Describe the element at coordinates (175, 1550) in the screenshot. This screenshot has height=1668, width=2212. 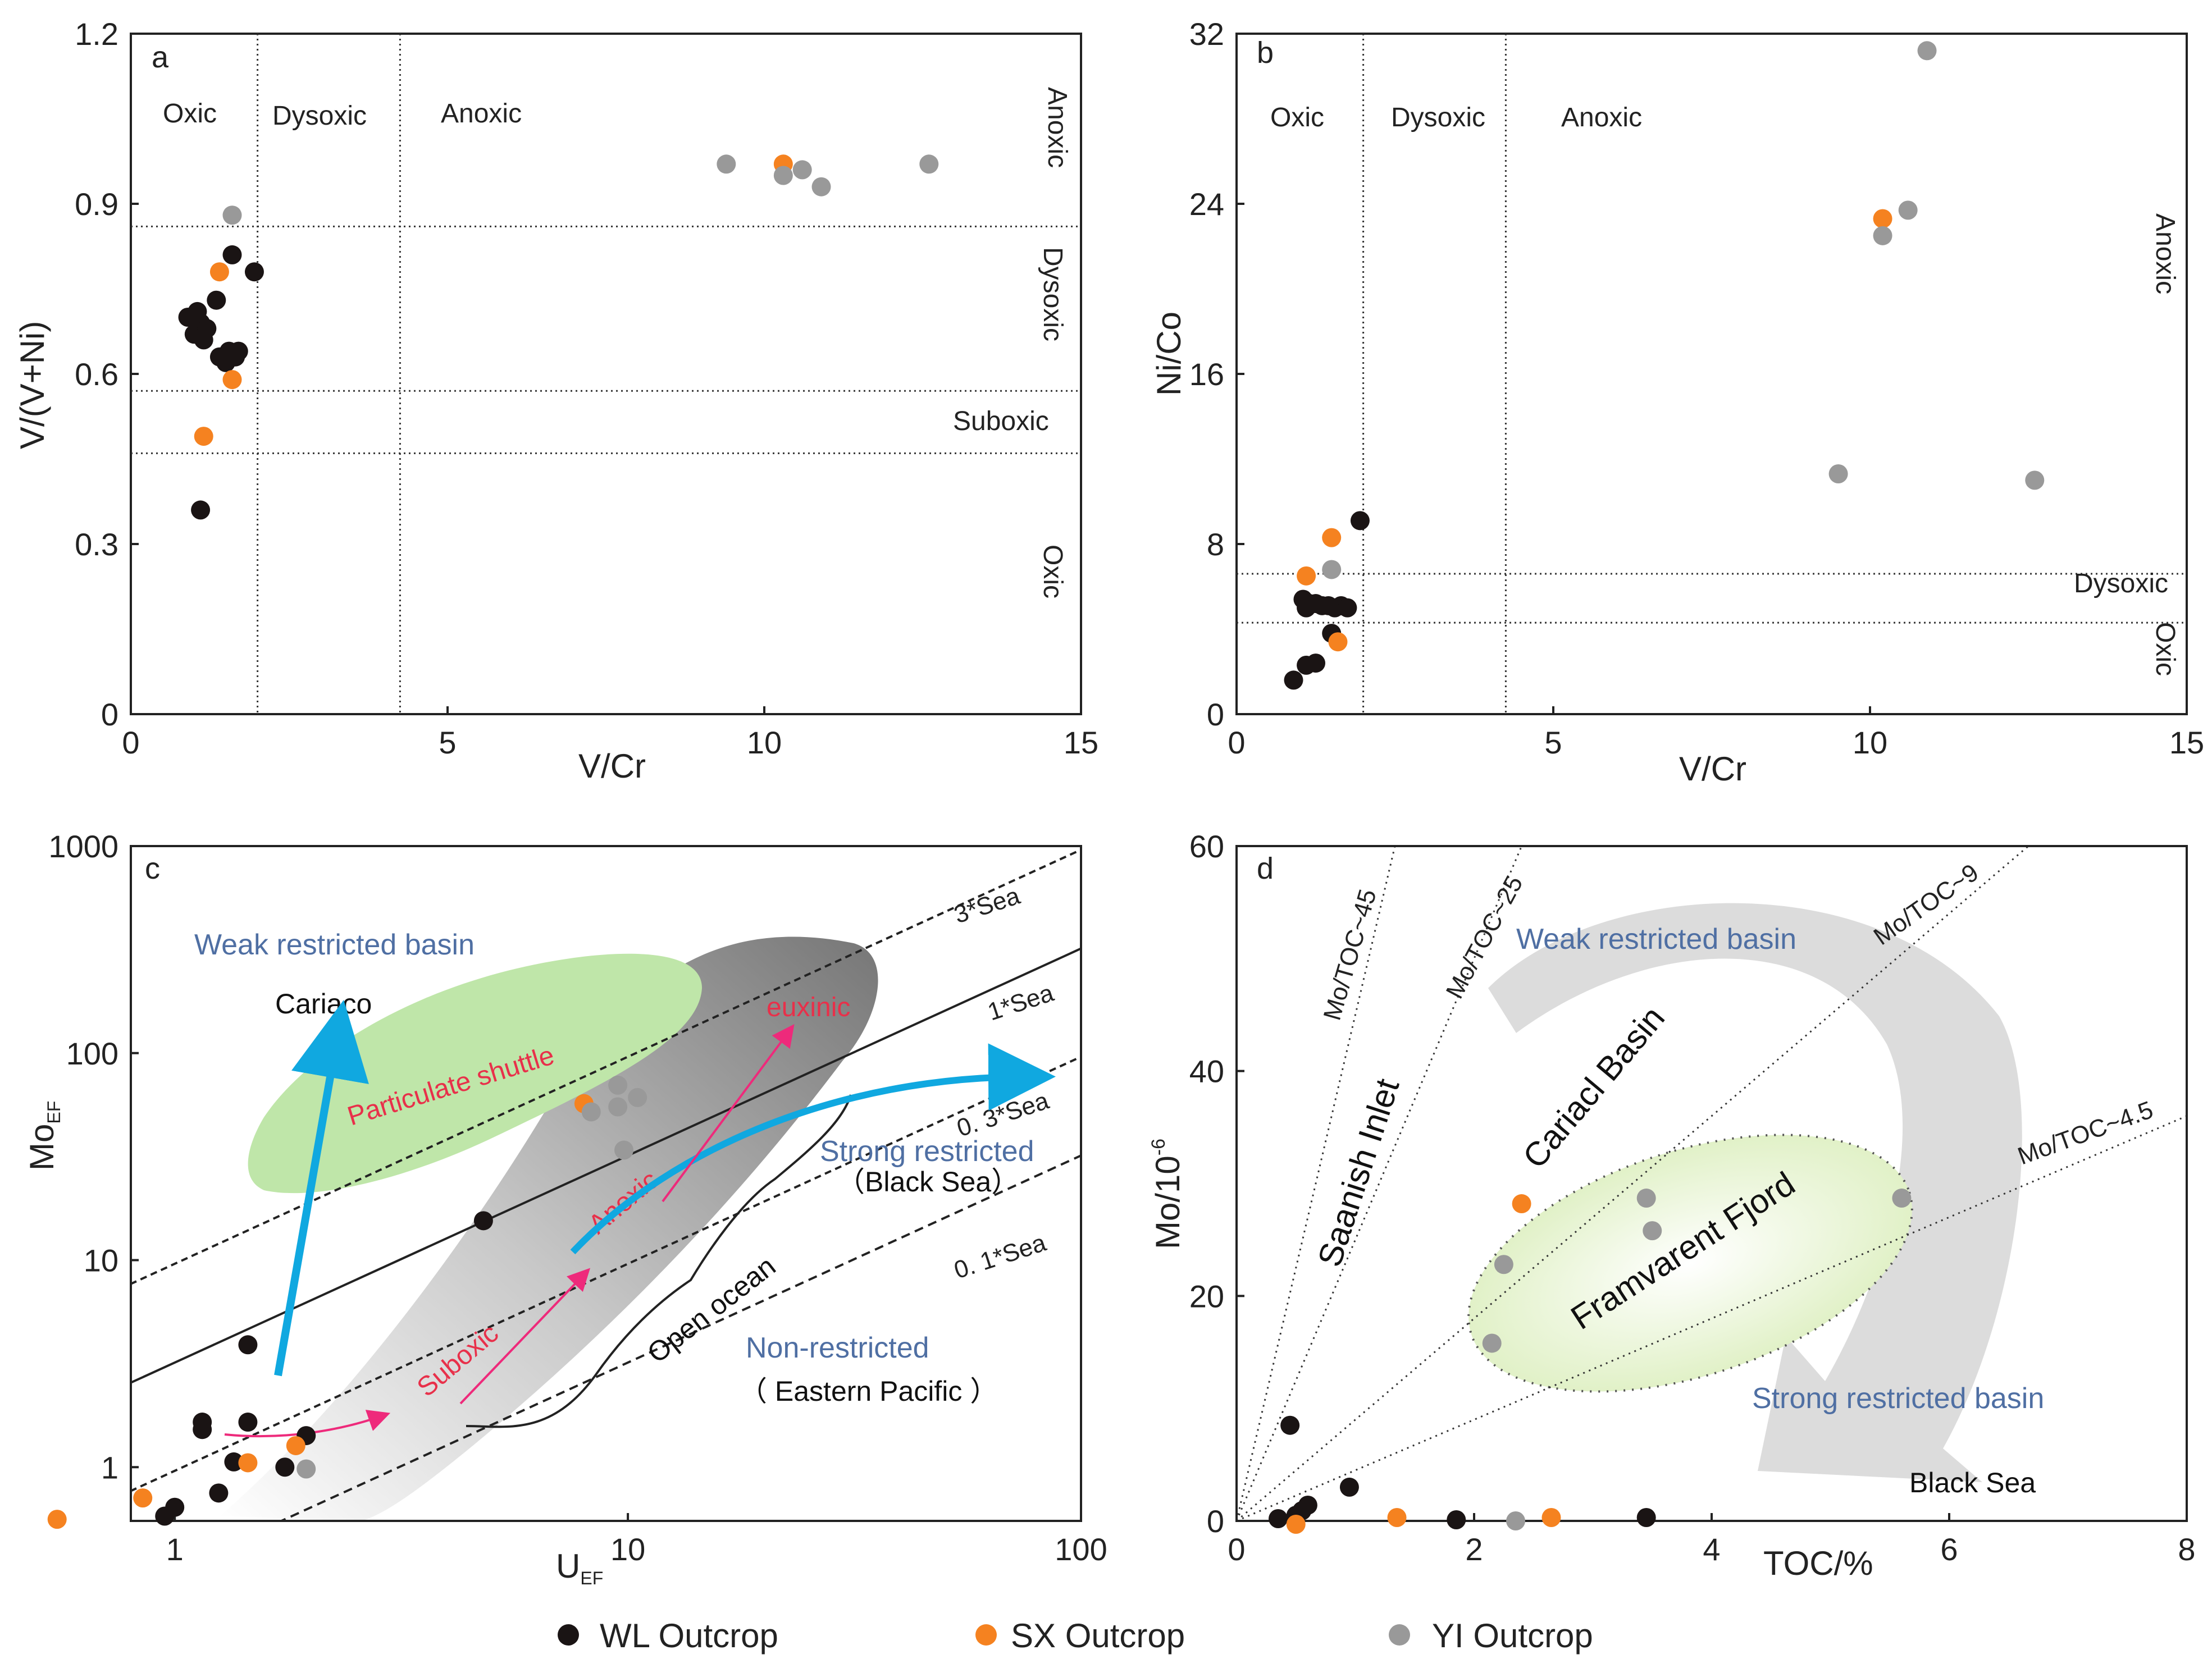
I see `panel-c-xtick-label: 1` at that location.